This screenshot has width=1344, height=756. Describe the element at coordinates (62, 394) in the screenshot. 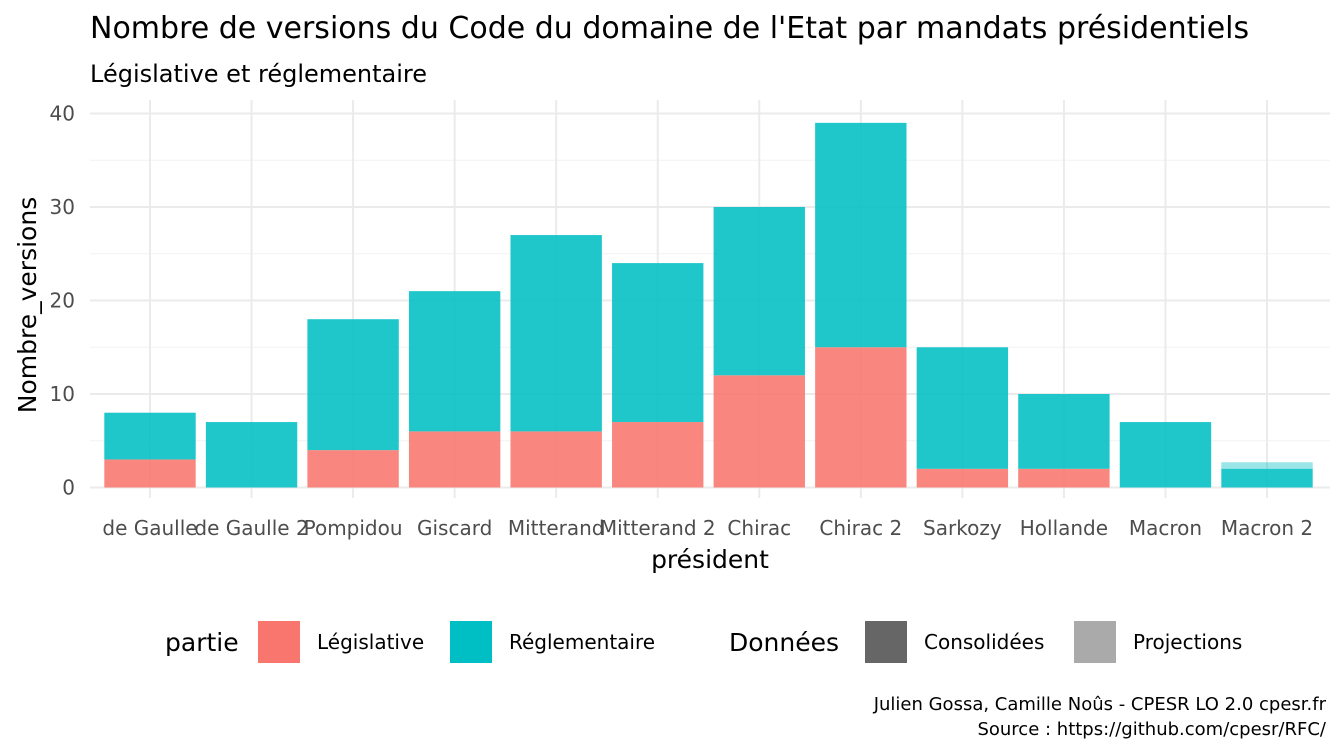

I see `y-tick-label: 10` at that location.